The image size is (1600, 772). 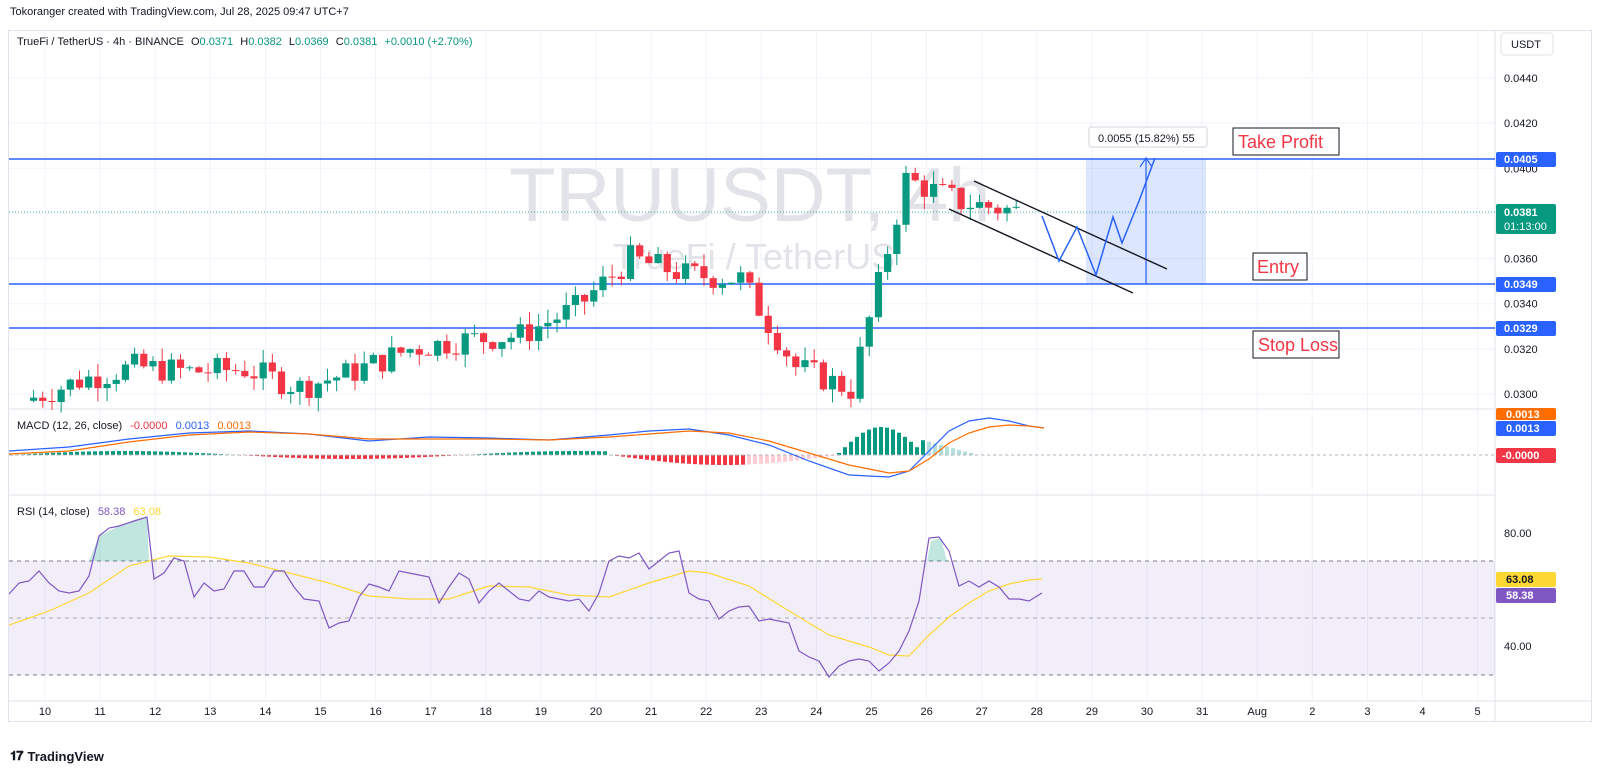 I want to click on tradingview-logo: 𝟏𝟕 TradingView, so click(x=57, y=756).